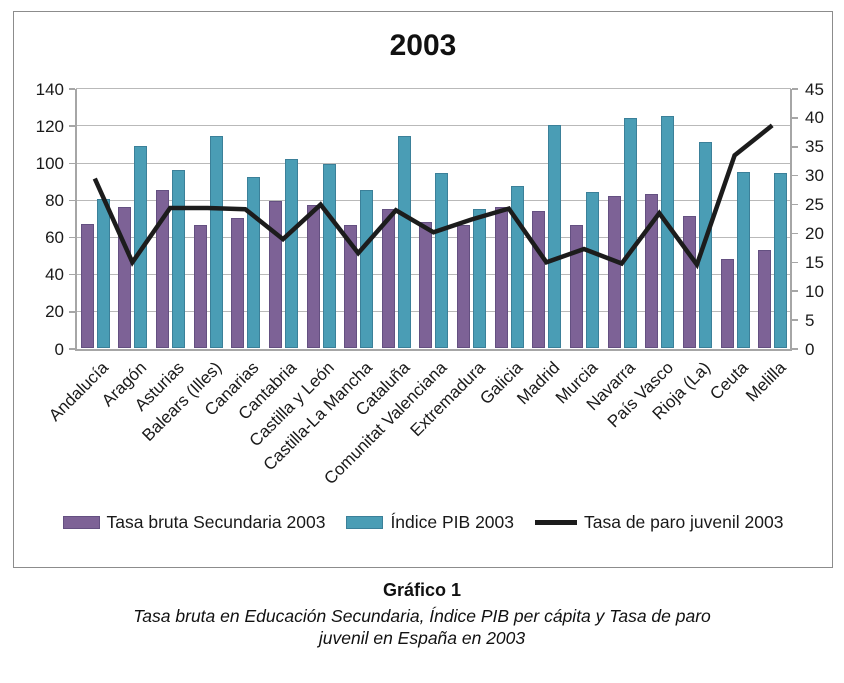  I want to click on legend-swatch-indice-pib, so click(365, 522).